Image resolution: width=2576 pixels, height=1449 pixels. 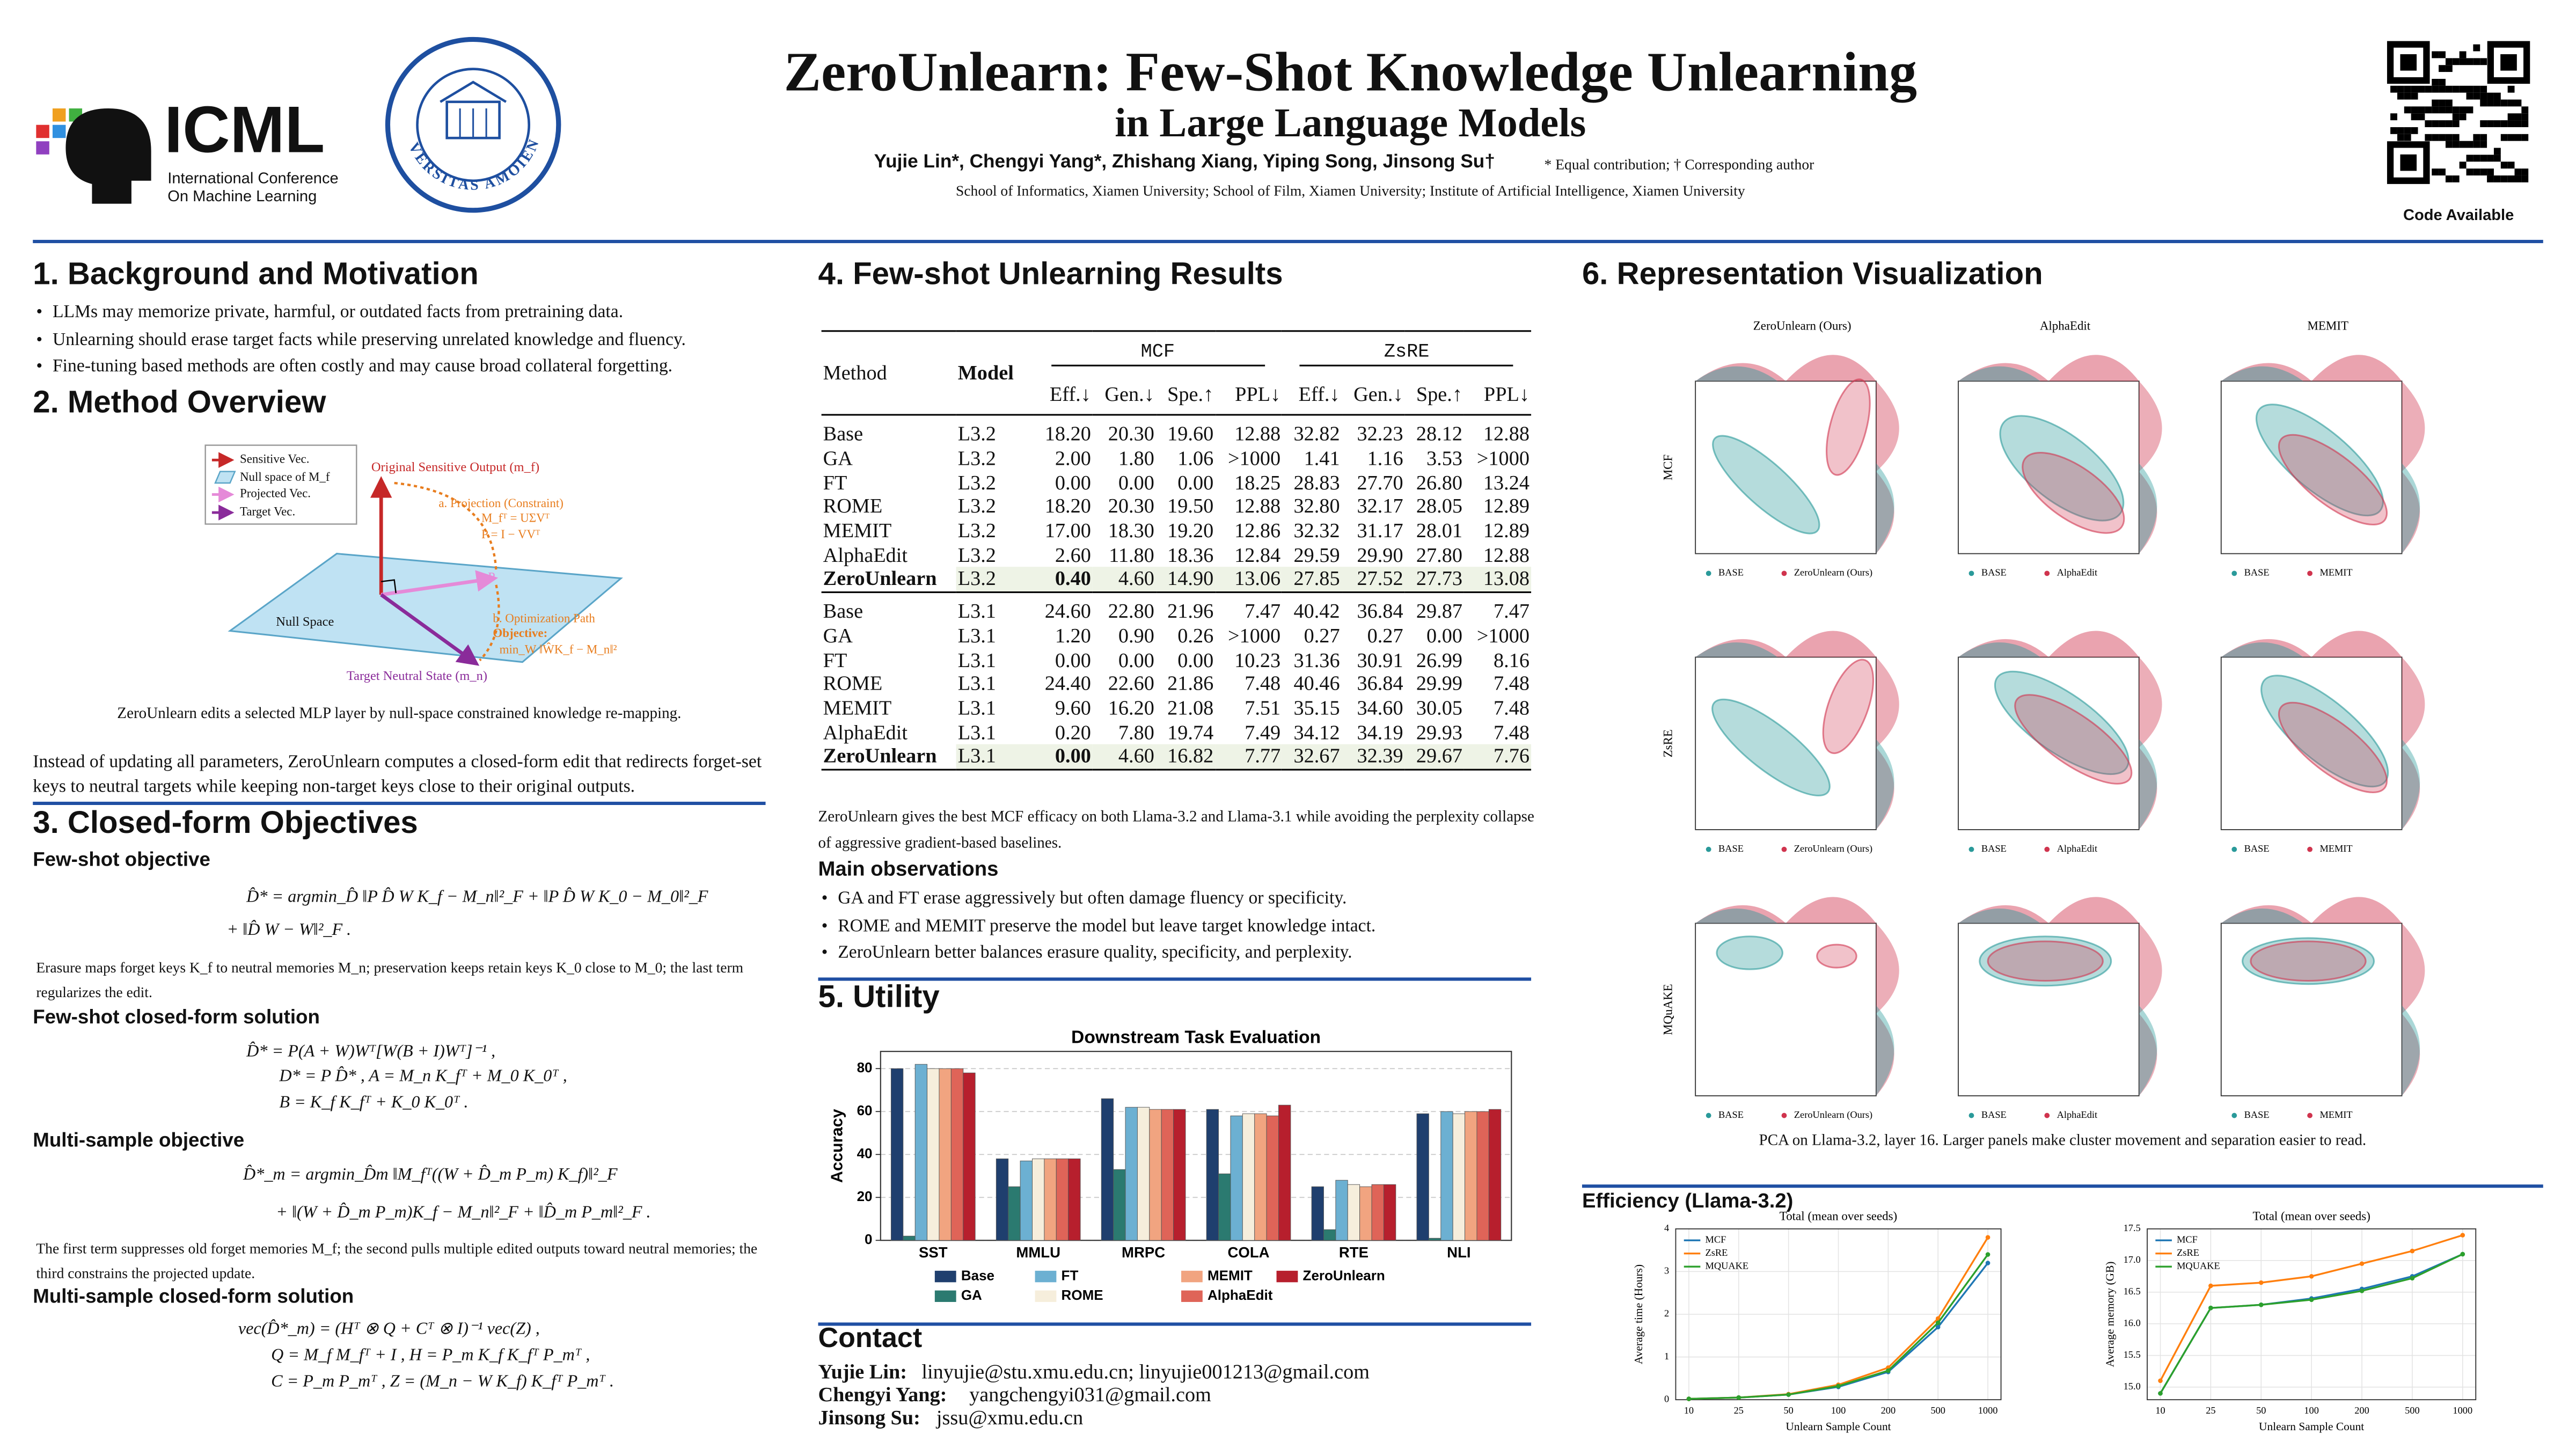 I want to click on table-cell: 11.80, so click(x=1131, y=555).